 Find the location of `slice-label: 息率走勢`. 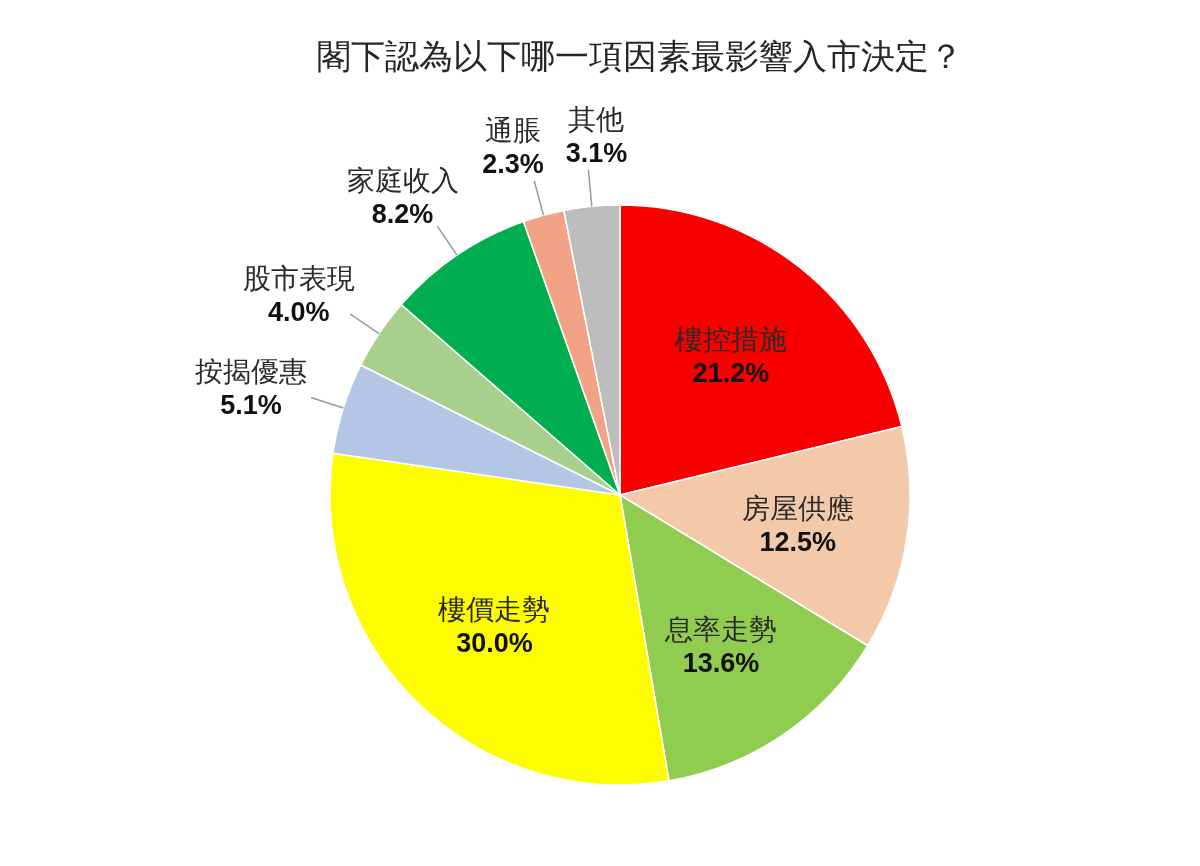

slice-label: 息率走勢 is located at coordinates (721, 629).